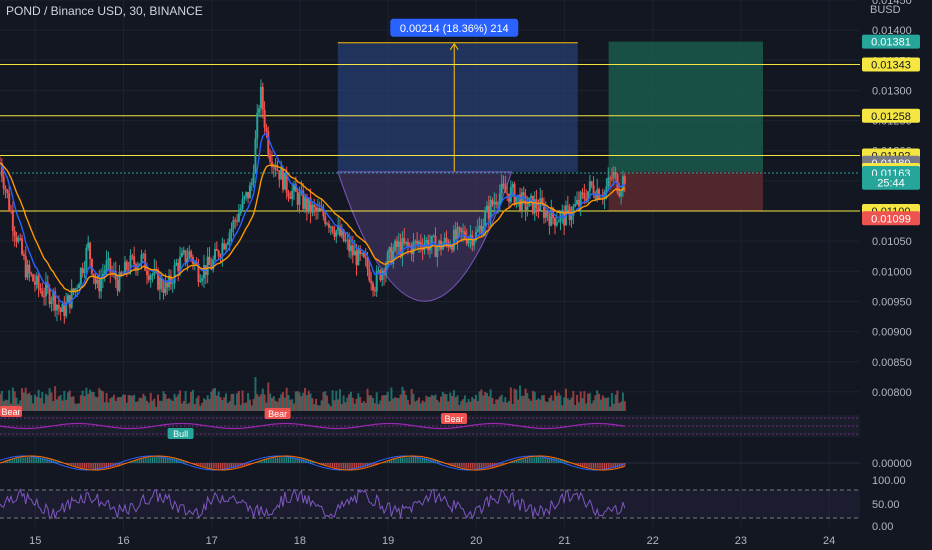  I want to click on signal-tag-bg, so click(454, 418).